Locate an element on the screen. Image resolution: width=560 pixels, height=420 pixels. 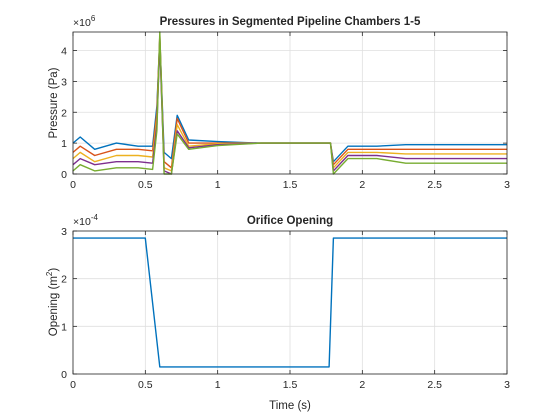
y-axis-label-main: Opening (m is located at coordinates (54, 306).